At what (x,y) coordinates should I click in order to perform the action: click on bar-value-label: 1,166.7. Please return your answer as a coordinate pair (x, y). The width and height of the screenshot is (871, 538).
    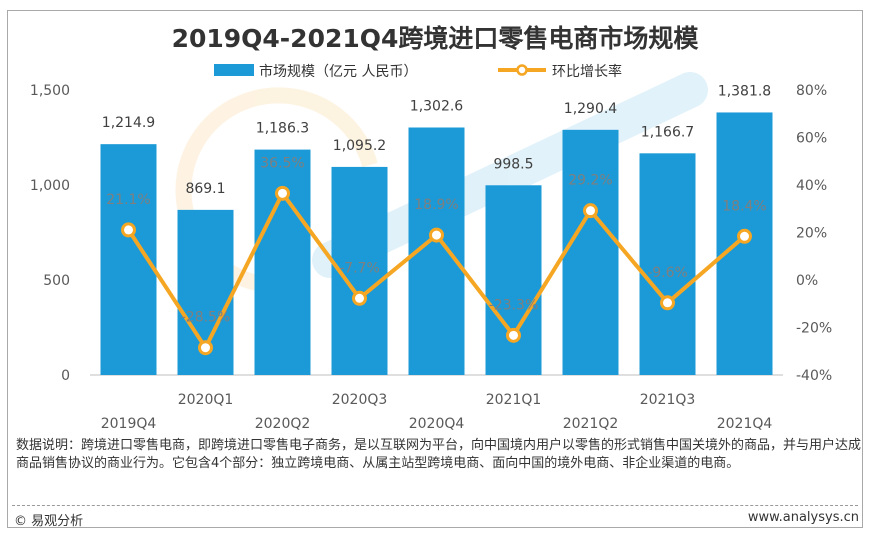
    Looking at the image, I should click on (667, 132).